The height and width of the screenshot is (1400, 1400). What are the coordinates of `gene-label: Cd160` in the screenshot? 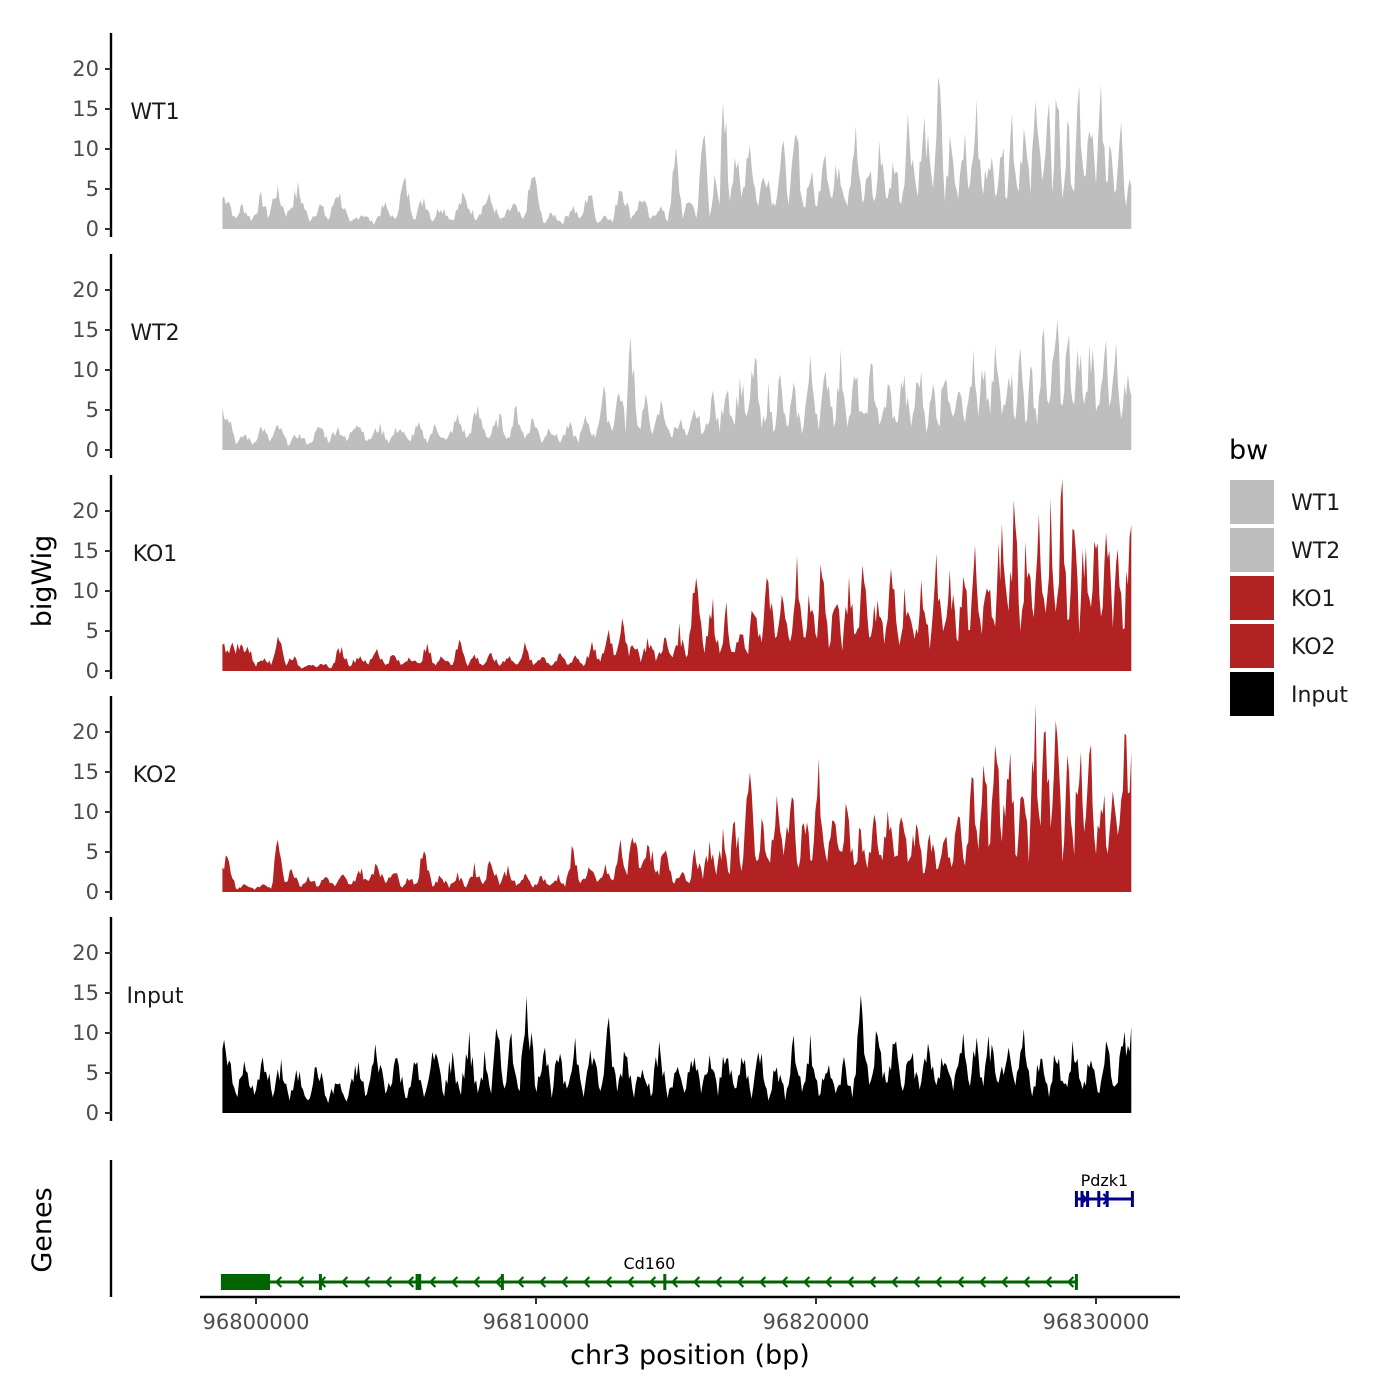 It's located at (649, 1263).